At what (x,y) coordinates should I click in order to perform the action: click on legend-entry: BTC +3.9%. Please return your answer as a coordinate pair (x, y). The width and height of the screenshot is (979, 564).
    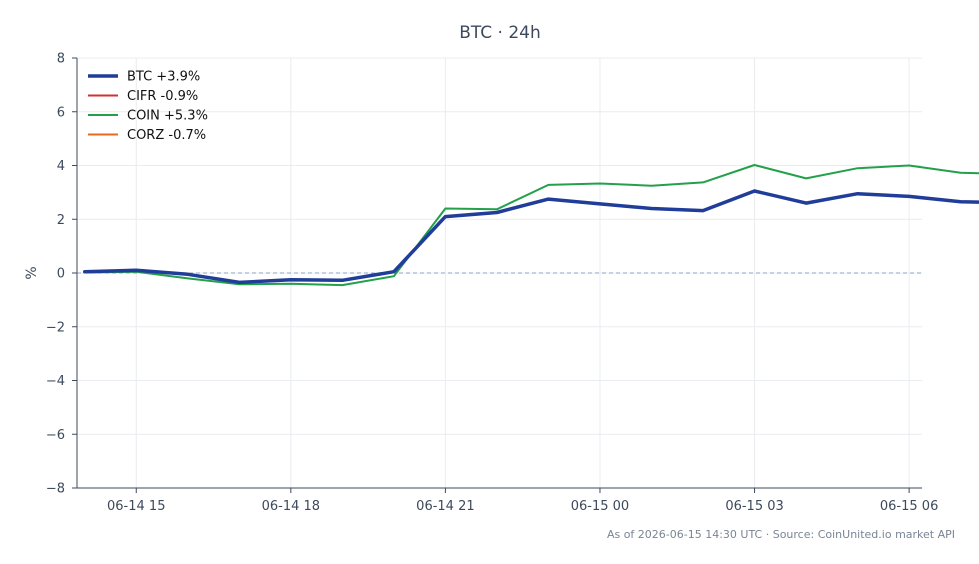
    Looking at the image, I should click on (163, 77).